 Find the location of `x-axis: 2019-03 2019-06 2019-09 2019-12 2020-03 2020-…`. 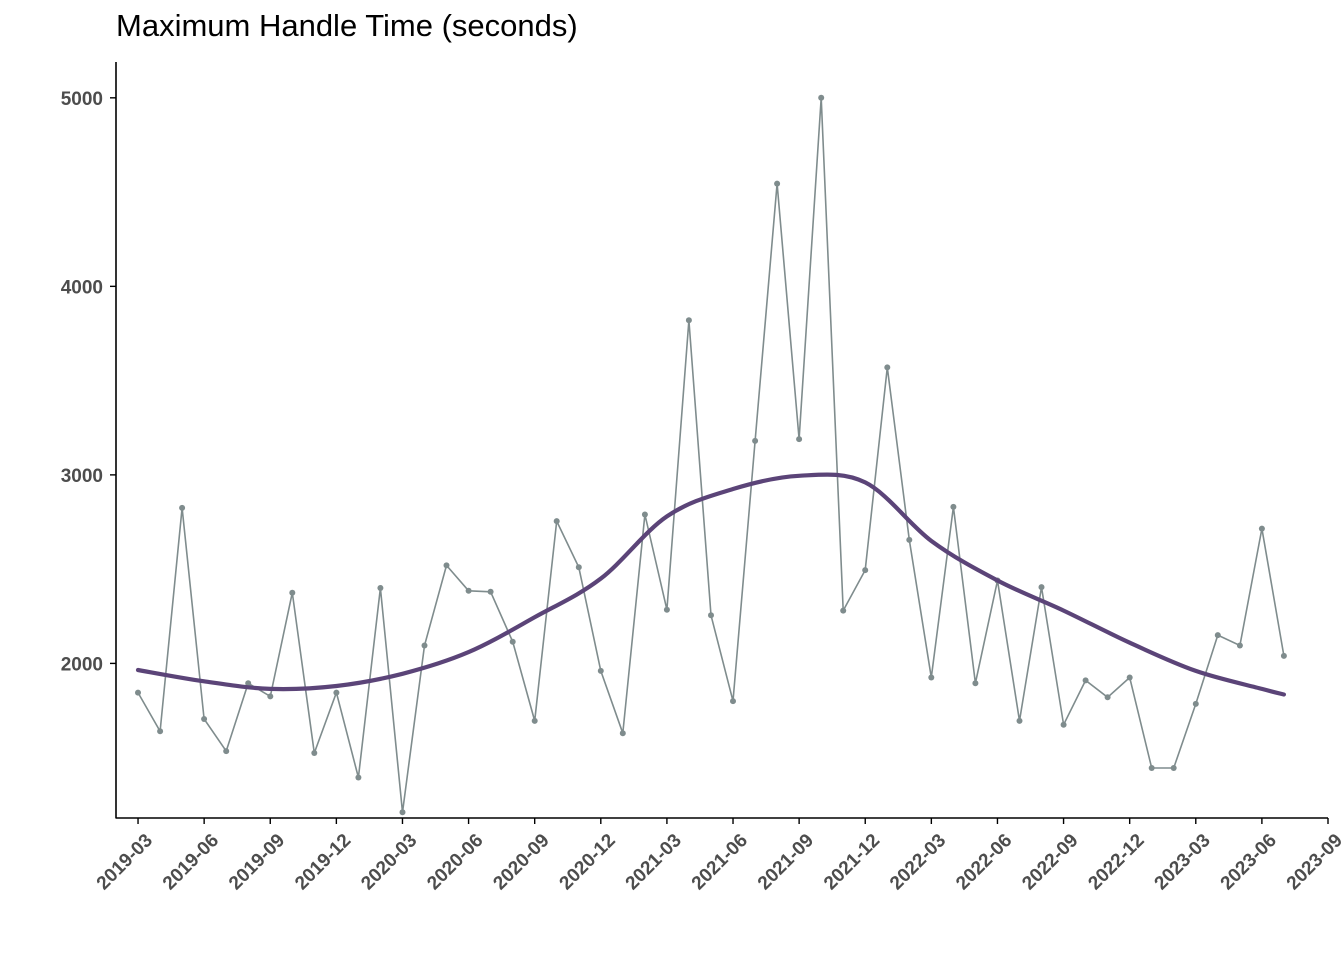

x-axis: 2019-03 2019-06 2019-09 2019-12 2020-03 2020-… is located at coordinates (718, 855).